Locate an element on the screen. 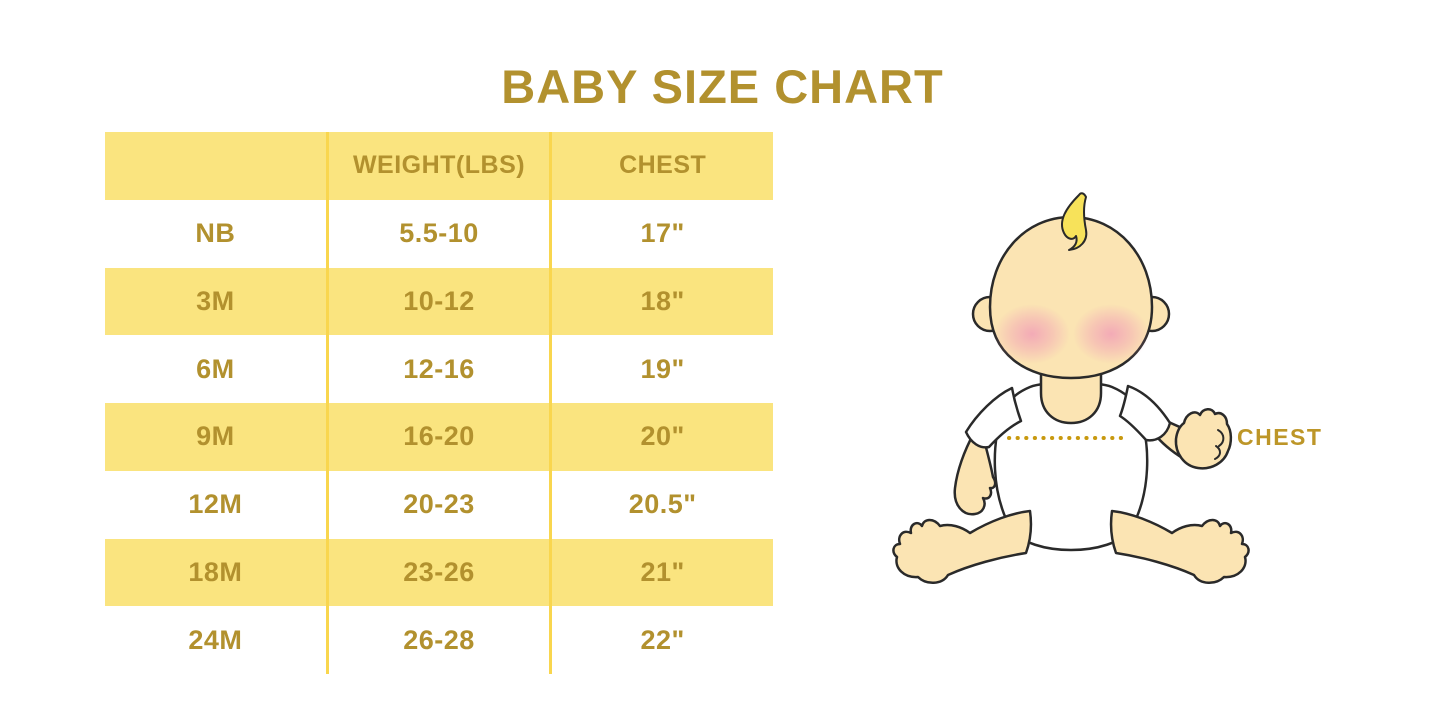  size-cell: 3M is located at coordinates (215, 300).